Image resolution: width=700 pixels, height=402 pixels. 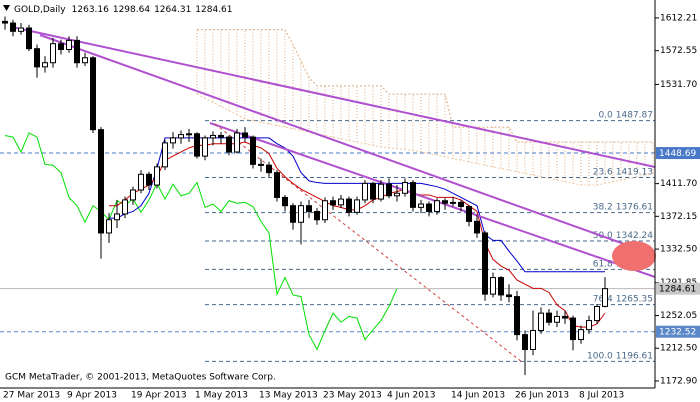 What do you see at coordinates (172, 10) in the screenshot?
I see `header-low: 1264.31` at bounding box center [172, 10].